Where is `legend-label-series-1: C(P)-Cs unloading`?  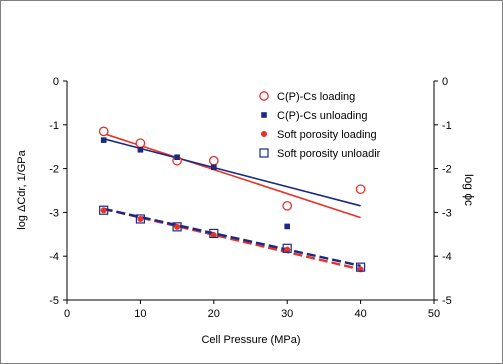 legend-label-series-1: C(P)-Cs unloading is located at coordinates (322, 116).